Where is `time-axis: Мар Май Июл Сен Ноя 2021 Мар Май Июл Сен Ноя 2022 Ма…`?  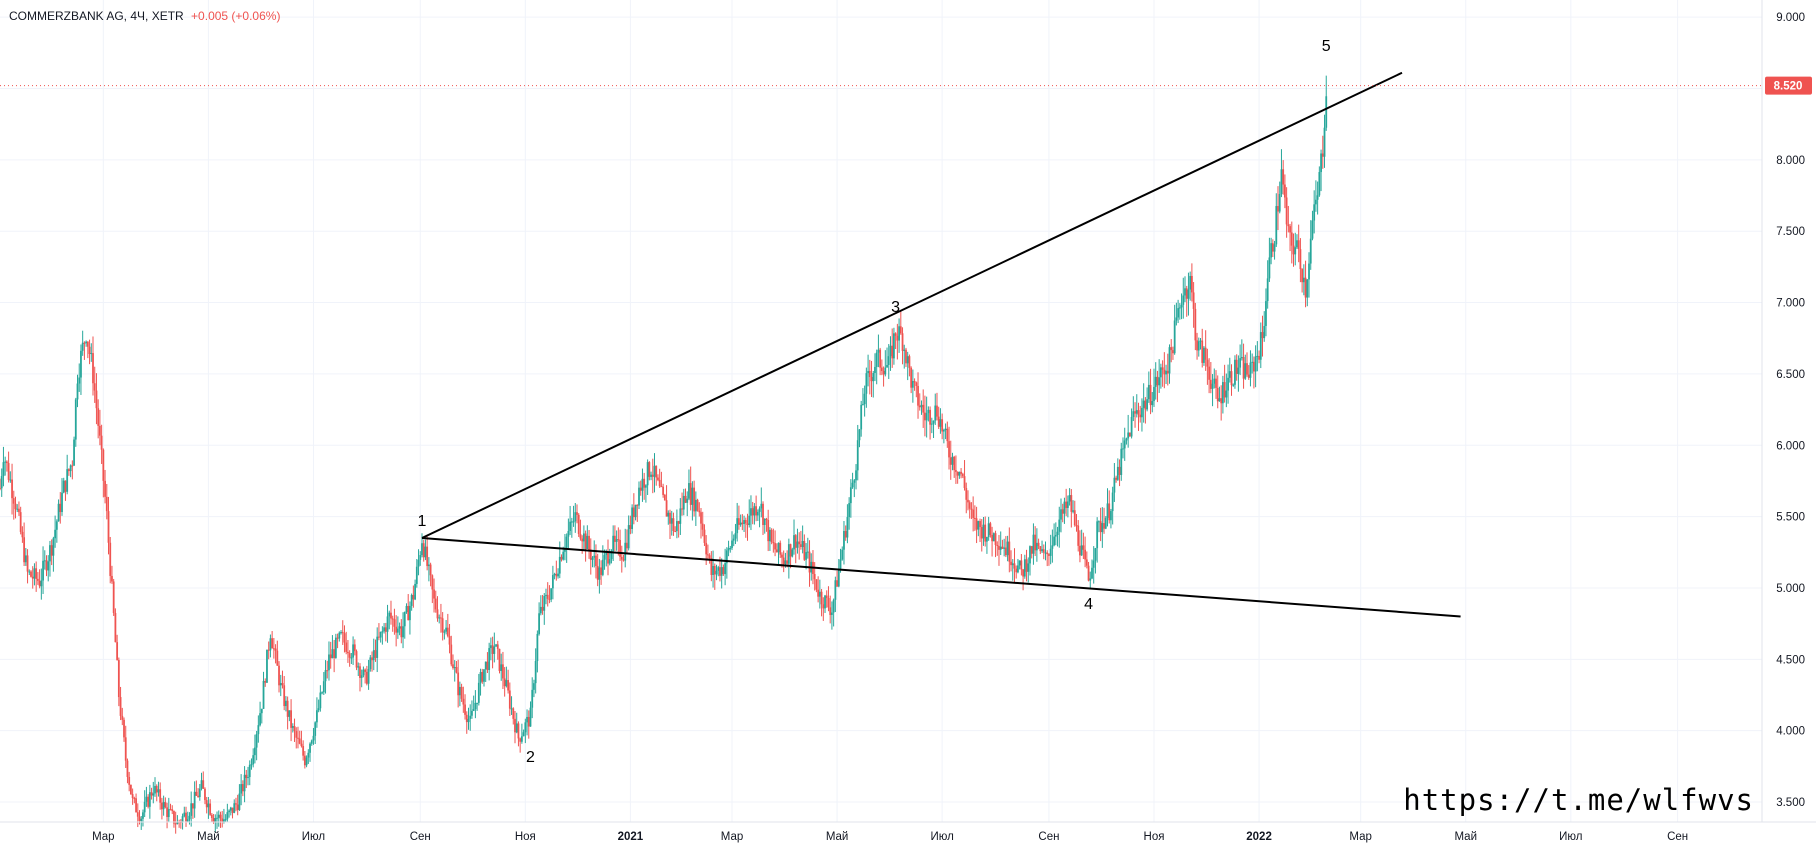
time-axis: Мар Май Июл Сен Ноя 2021 Мар Май Июл Сен Ноя 2022 Ма… is located at coordinates (908, 832).